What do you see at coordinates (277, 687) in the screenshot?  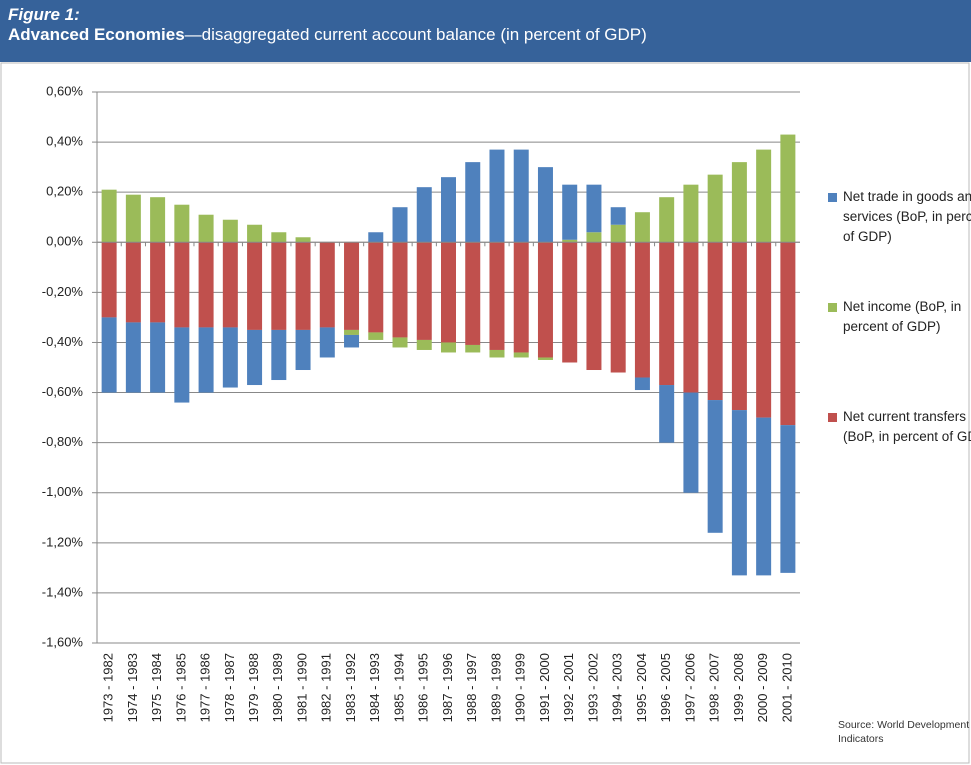 I see `x-tick-label: 1980 - 1989` at bounding box center [277, 687].